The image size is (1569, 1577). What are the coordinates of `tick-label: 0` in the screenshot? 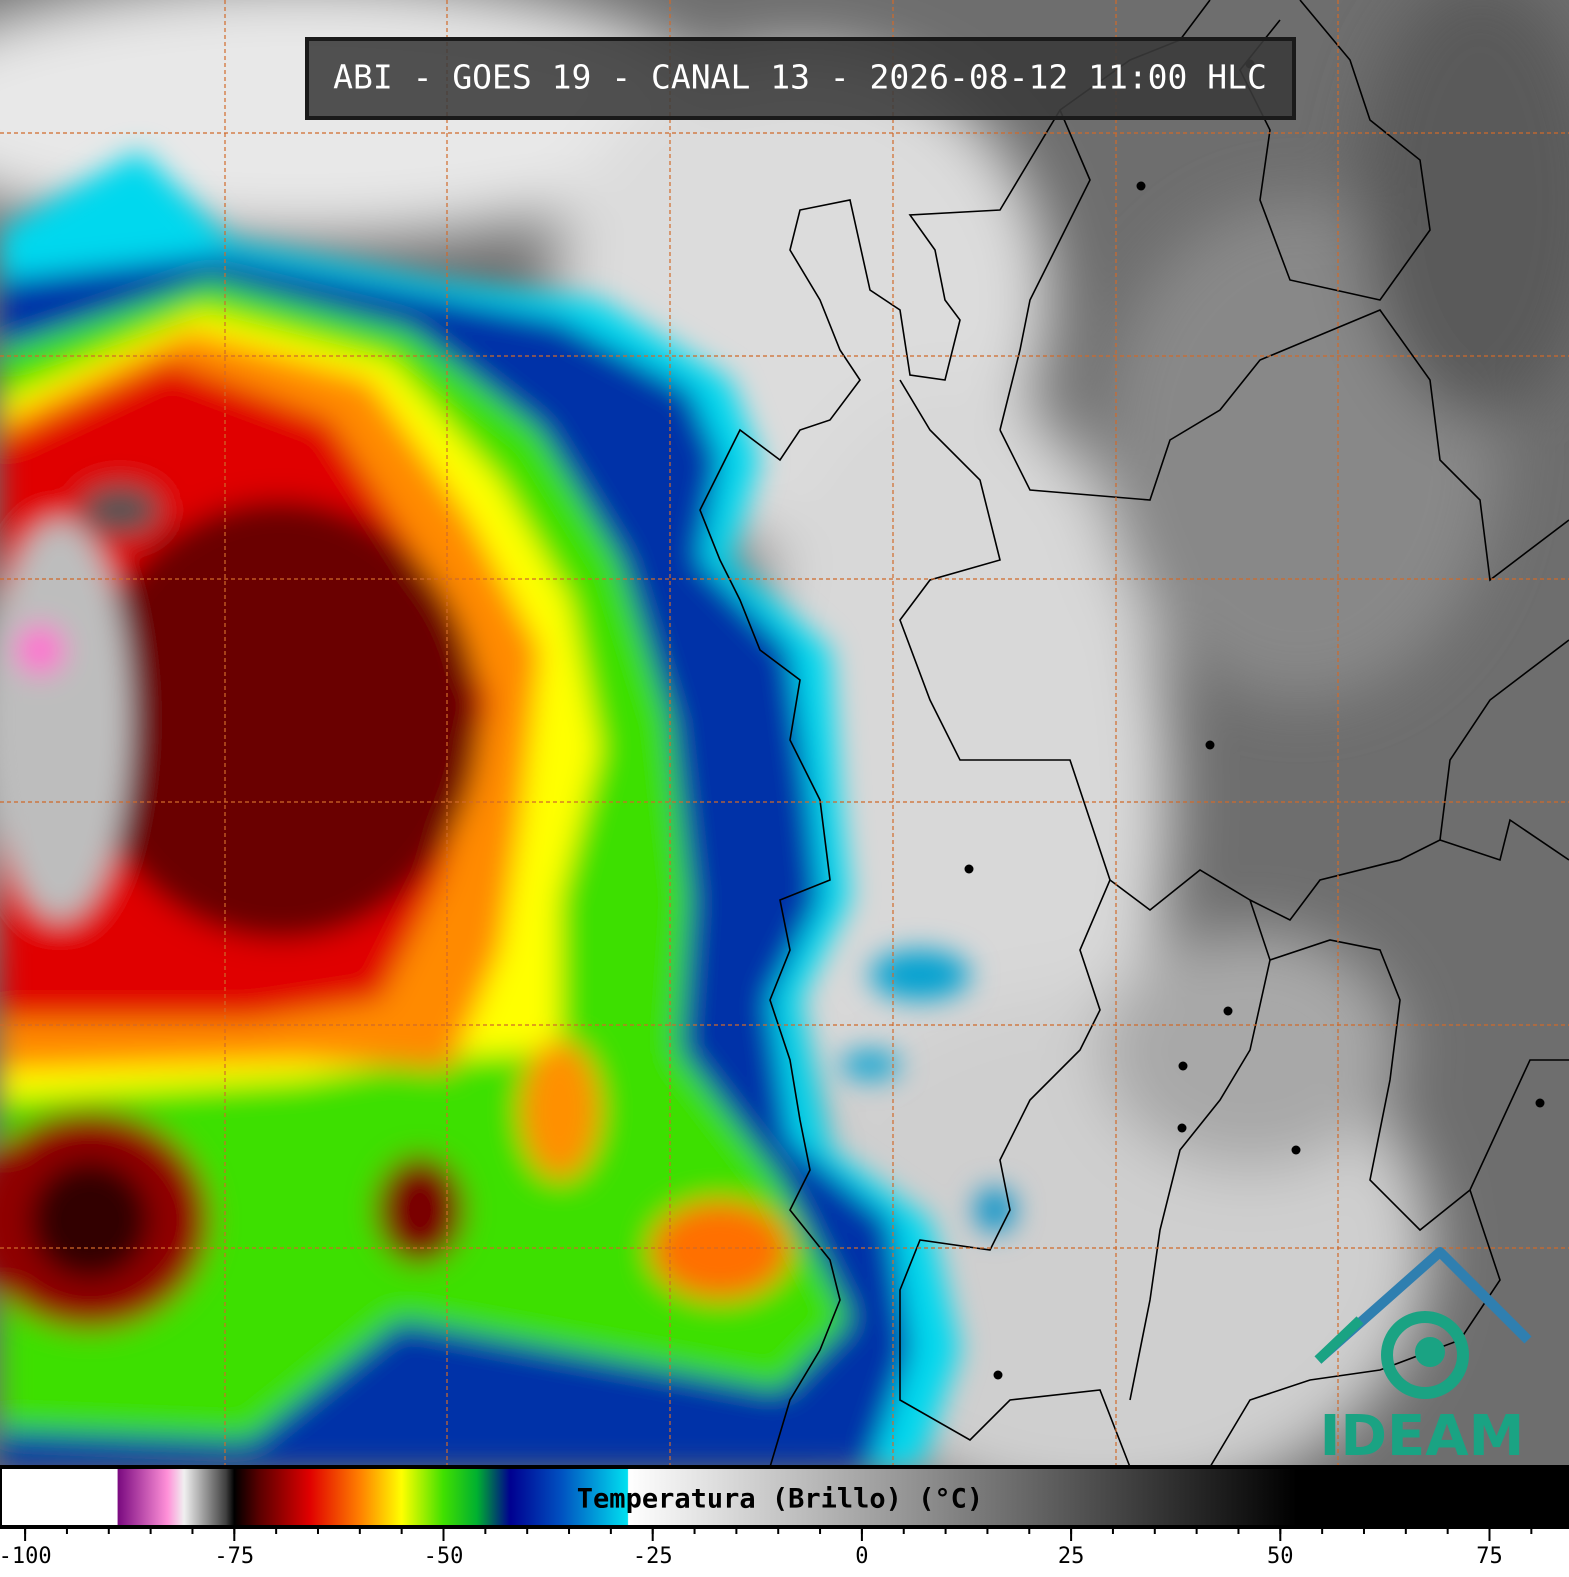 It's located at (861, 1556).